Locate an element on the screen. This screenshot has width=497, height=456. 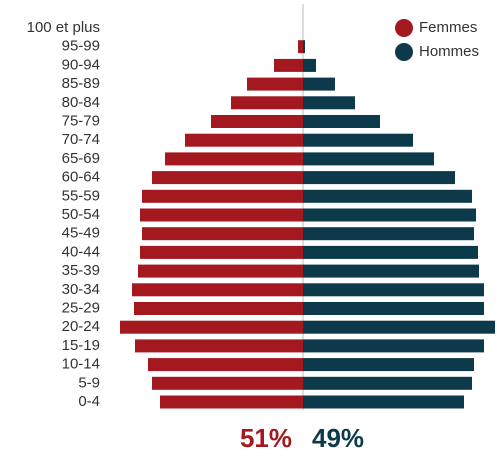
y-tick-label: 70-74 is located at coordinates (81, 139).